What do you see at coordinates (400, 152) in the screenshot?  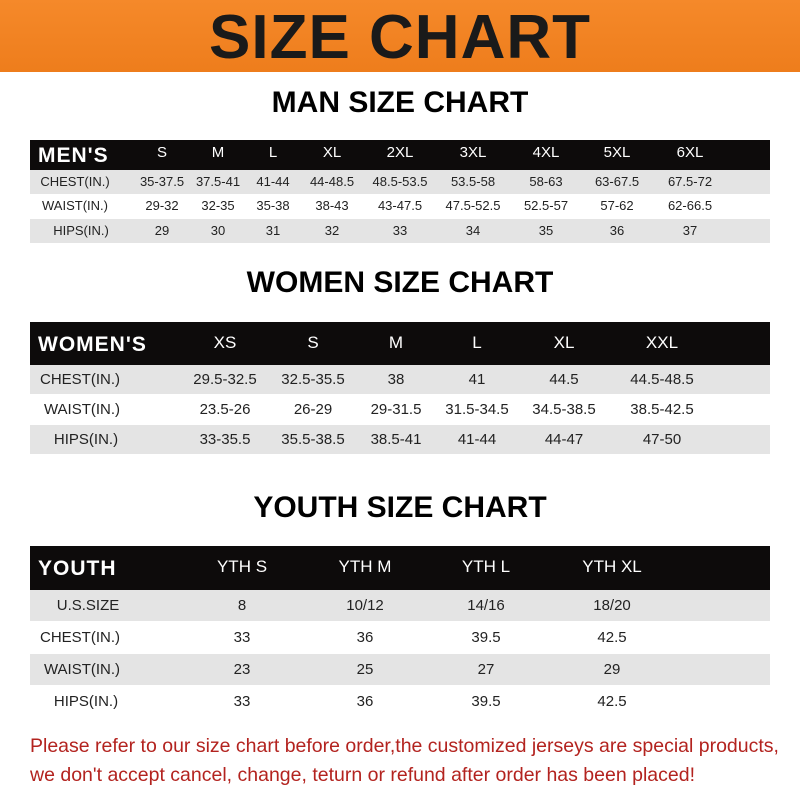 I see `size-header: 2XL` at bounding box center [400, 152].